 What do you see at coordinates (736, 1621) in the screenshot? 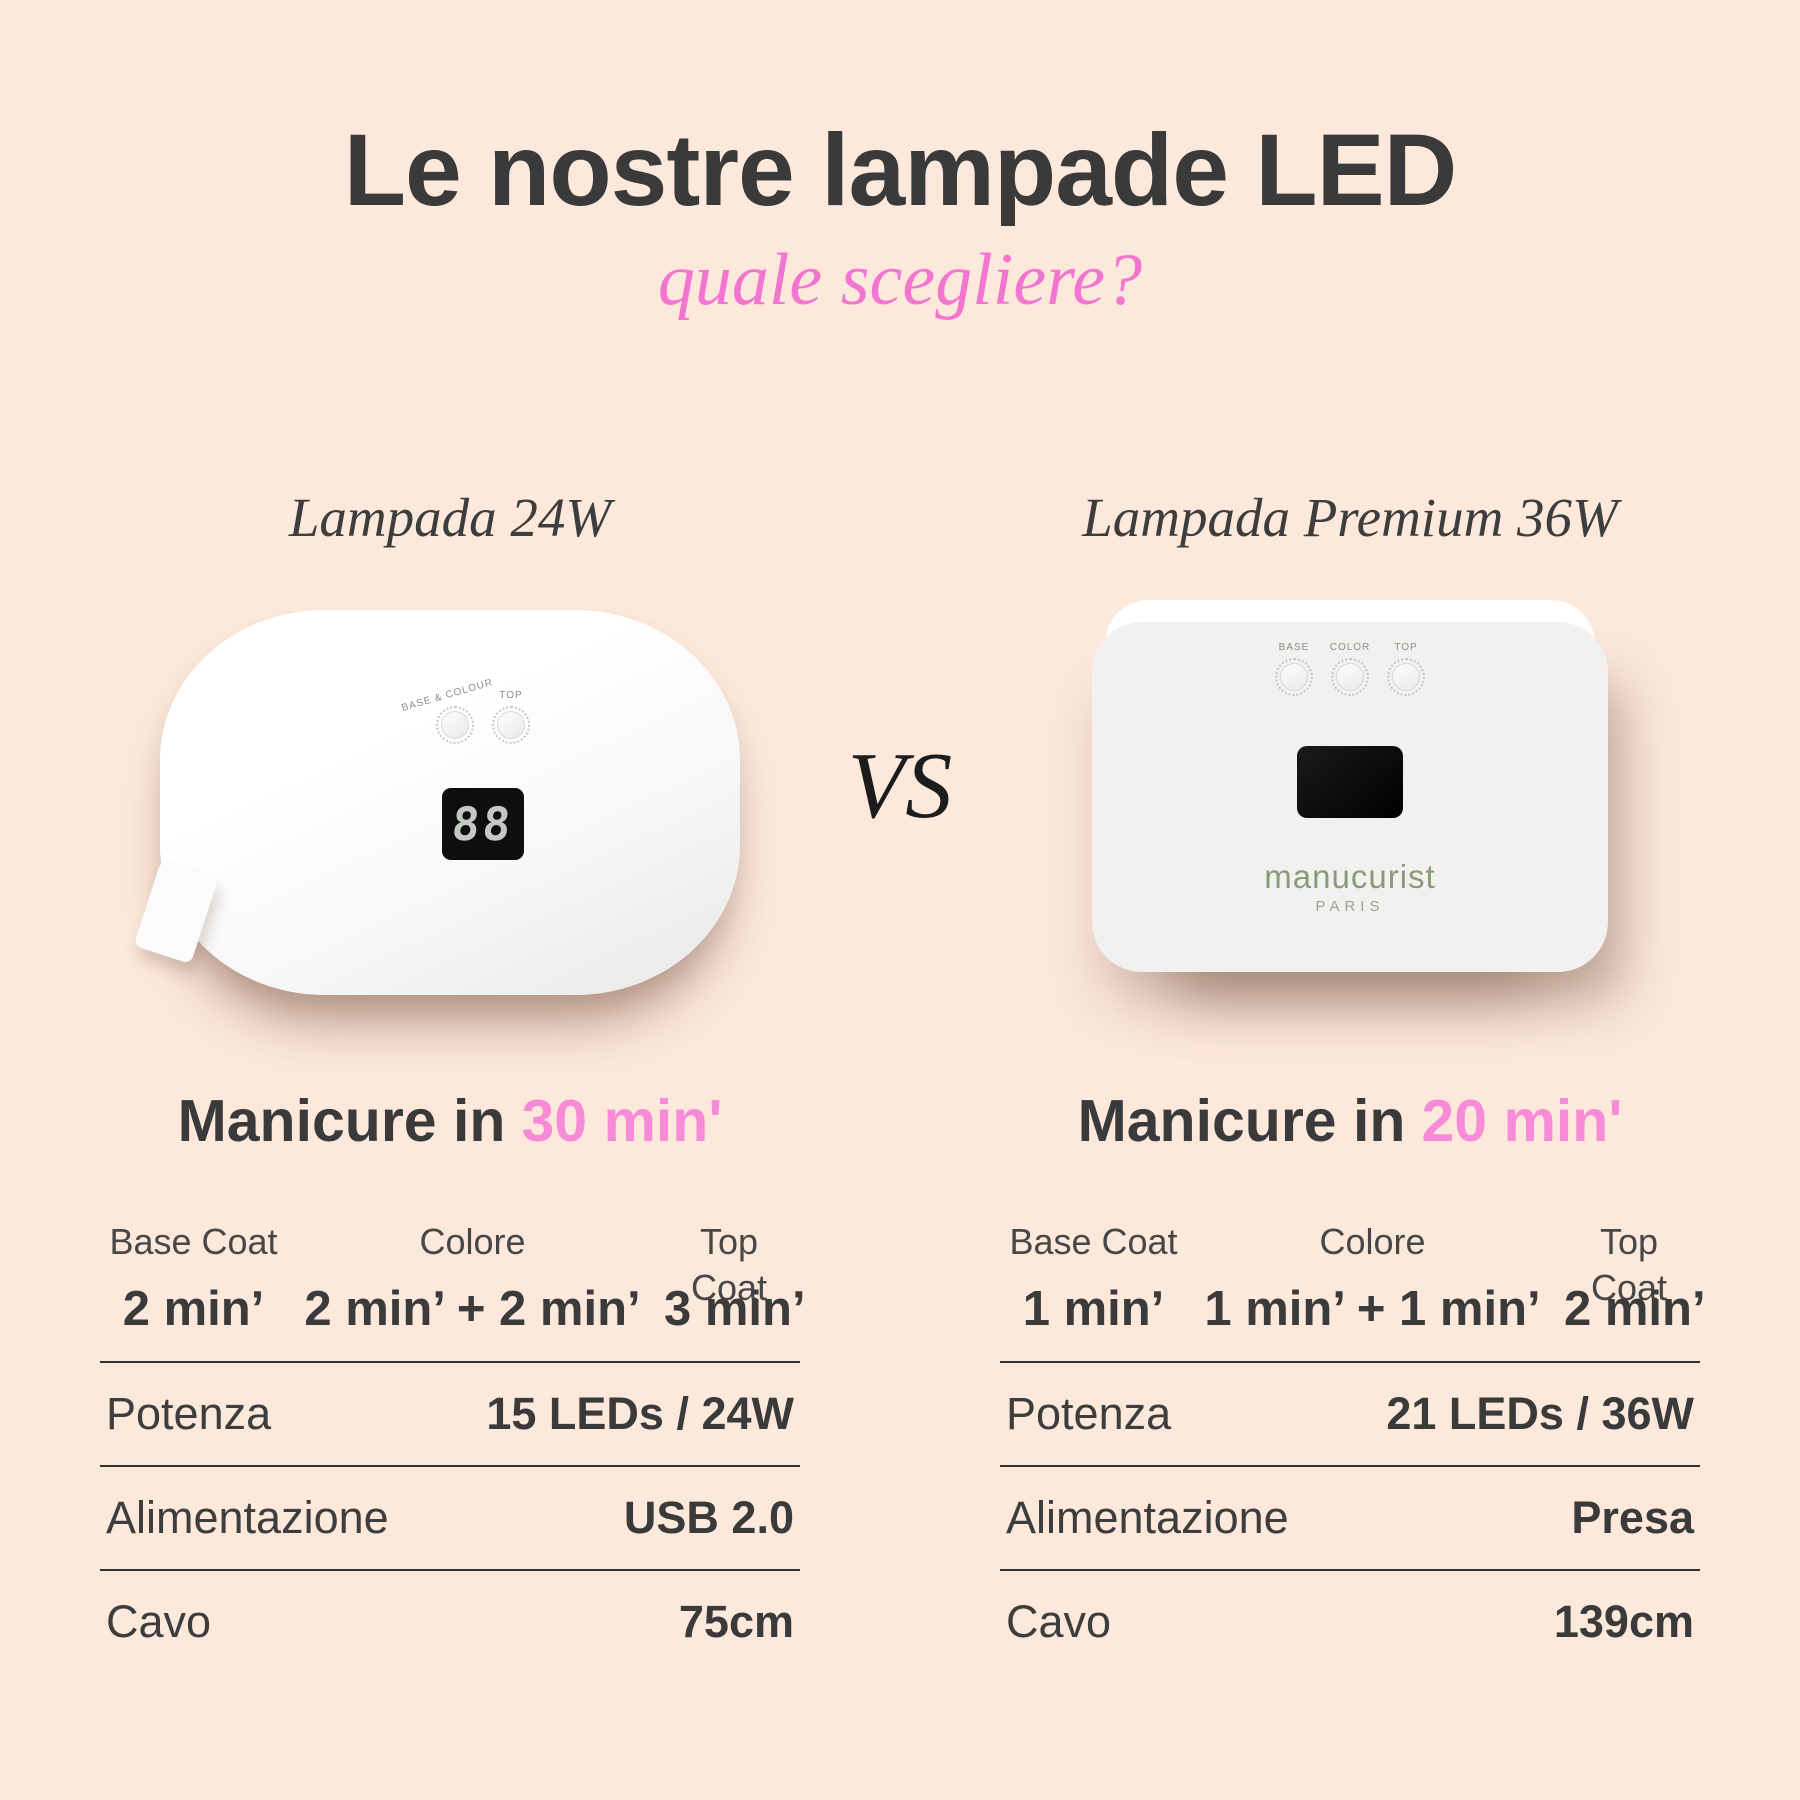
I see `spec-value: 75cm` at bounding box center [736, 1621].